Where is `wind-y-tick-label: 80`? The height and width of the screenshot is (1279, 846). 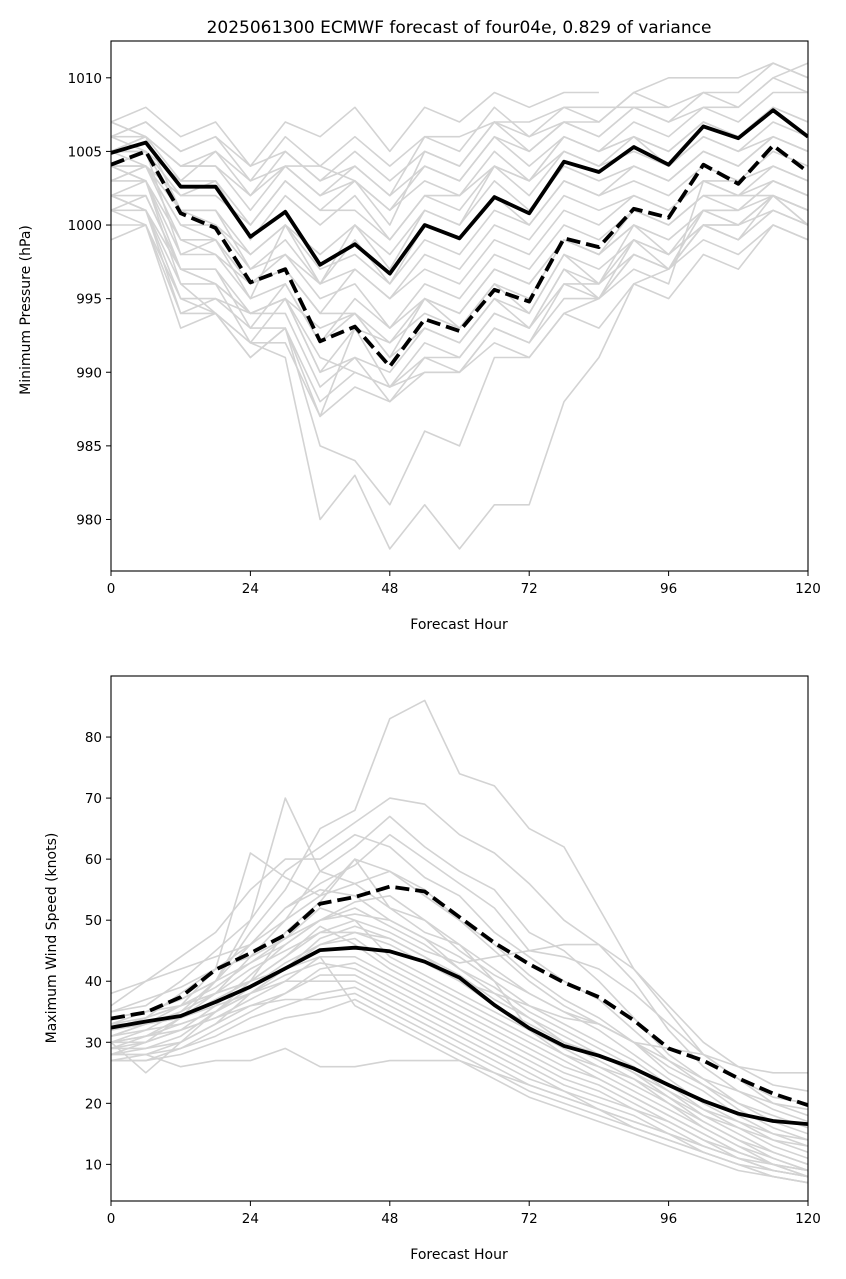 wind-y-tick-label: 80 is located at coordinates (93, 738).